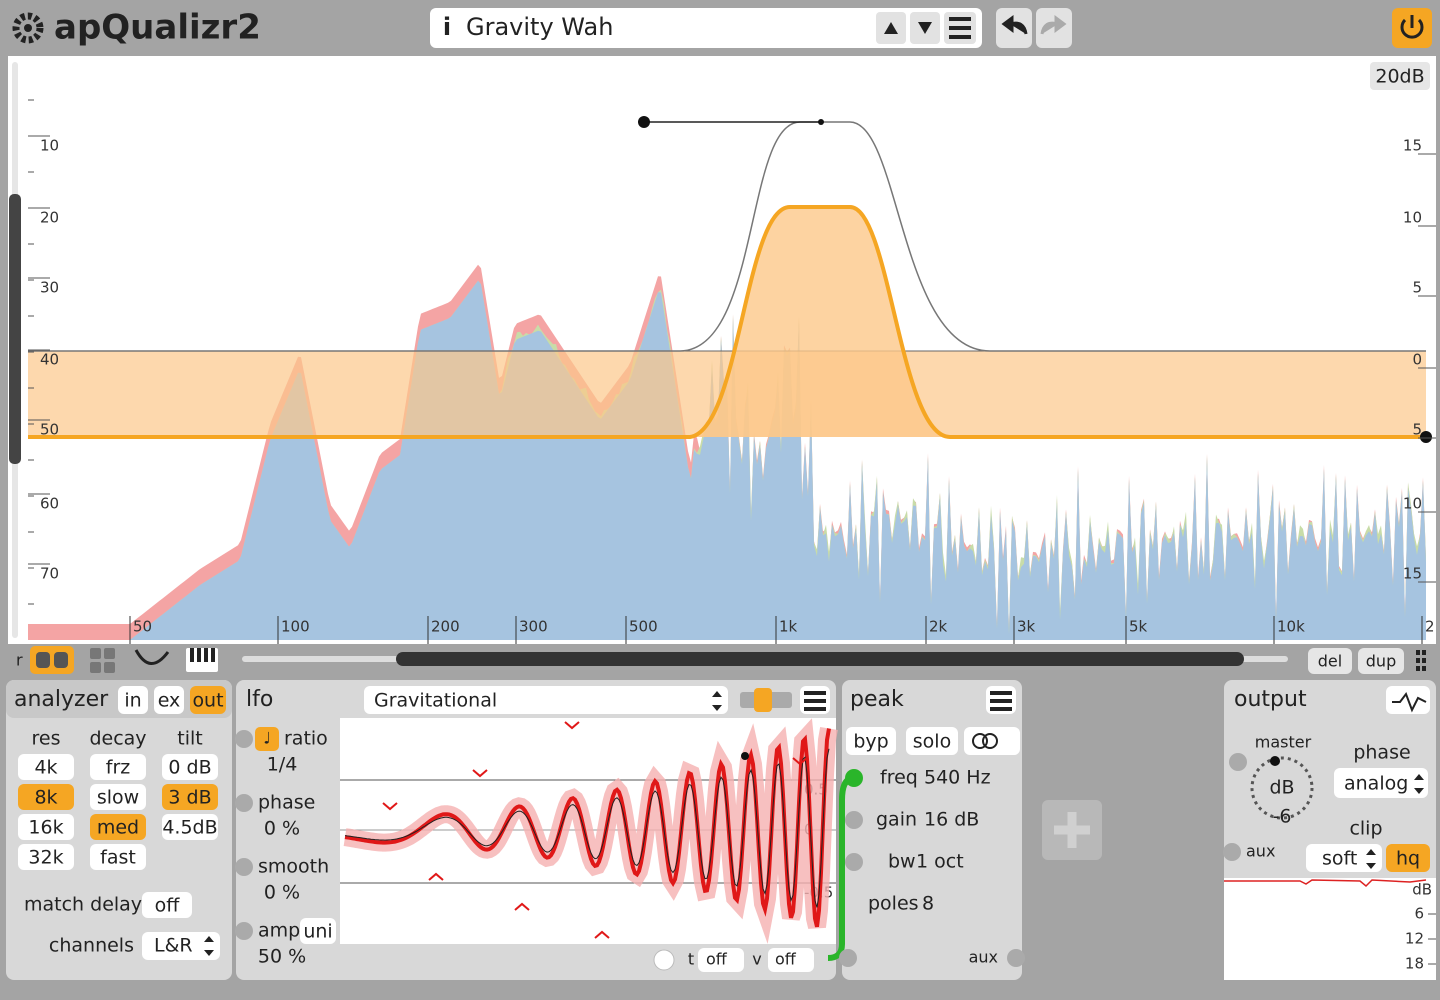  I want to click on output-aux: aux, so click(1260, 851).